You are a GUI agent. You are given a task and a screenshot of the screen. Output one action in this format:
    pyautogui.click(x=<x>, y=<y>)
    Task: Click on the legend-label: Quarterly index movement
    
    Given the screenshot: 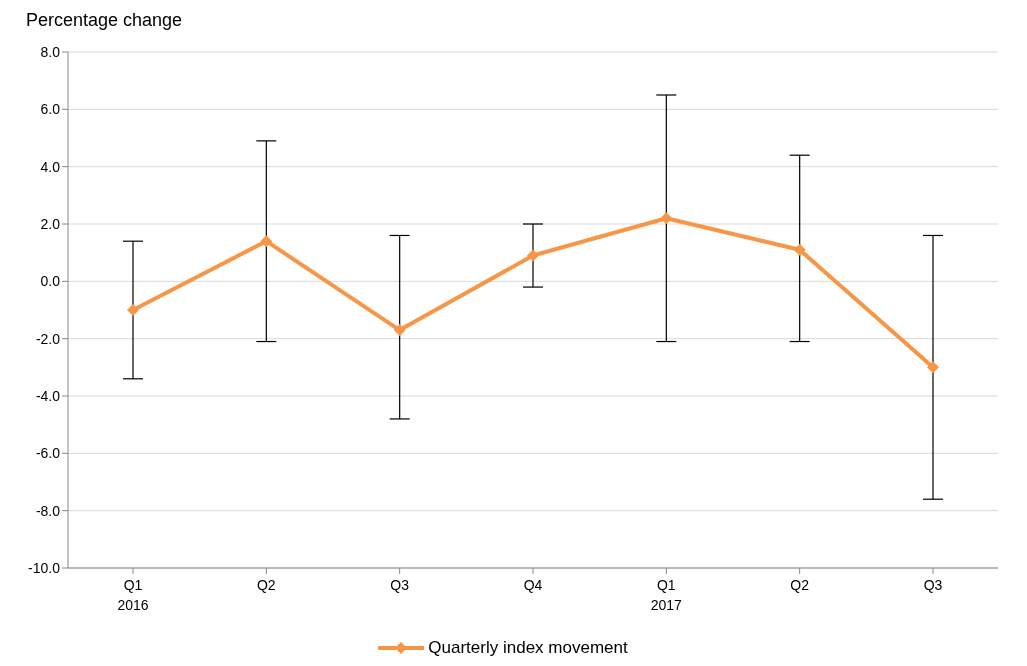 What is the action you would take?
    pyautogui.click(x=527, y=648)
    